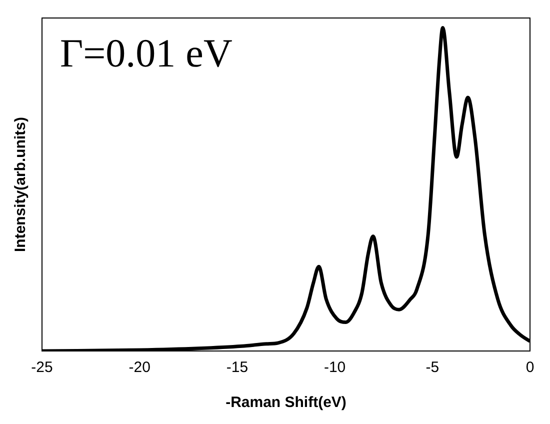 The width and height of the screenshot is (550, 424). I want to click on y-axis-title: Intensity(arb.units), so click(21, 184).